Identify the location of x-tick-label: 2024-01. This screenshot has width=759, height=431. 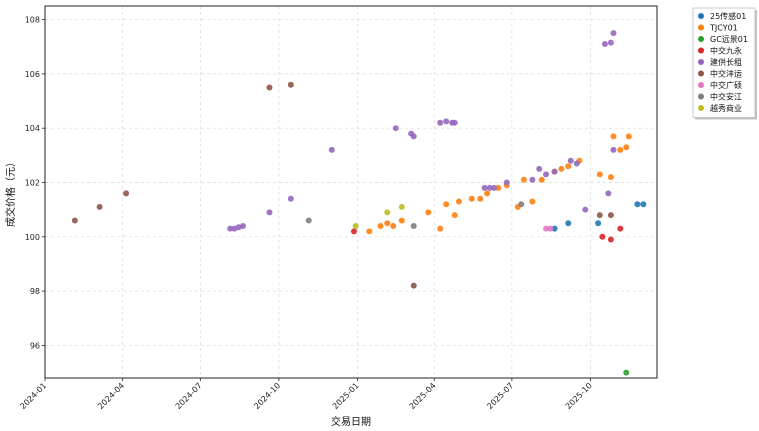
(33, 396).